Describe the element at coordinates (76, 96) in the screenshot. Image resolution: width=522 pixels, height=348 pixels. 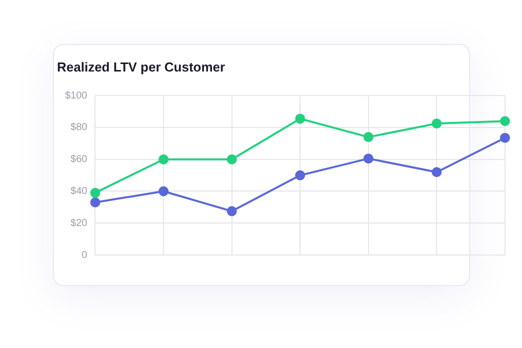
I see `y-tick-label: $100` at that location.